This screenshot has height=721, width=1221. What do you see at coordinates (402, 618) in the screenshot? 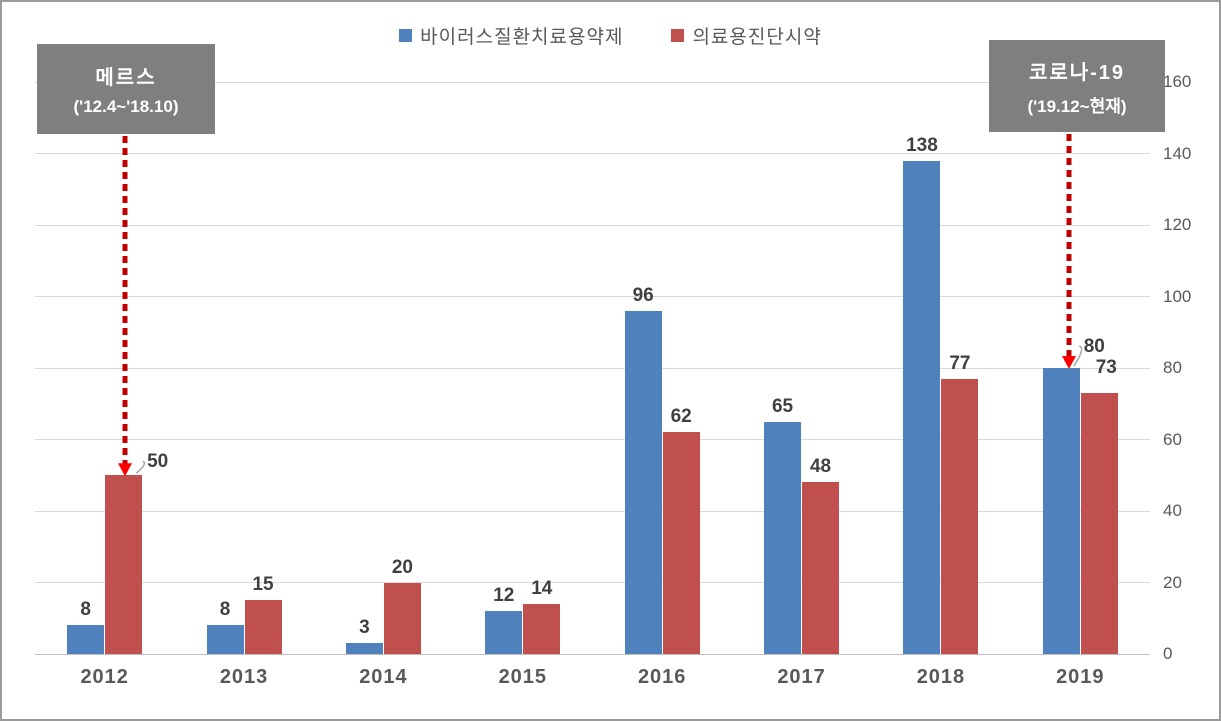
I see `bar-medical-diagnostic-reagents-2014` at bounding box center [402, 618].